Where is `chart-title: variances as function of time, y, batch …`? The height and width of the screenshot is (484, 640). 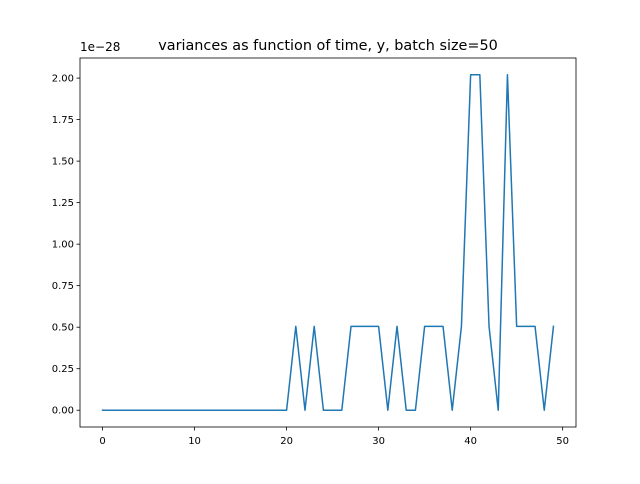
chart-title: variances as function of time, y, batch … is located at coordinates (328, 46).